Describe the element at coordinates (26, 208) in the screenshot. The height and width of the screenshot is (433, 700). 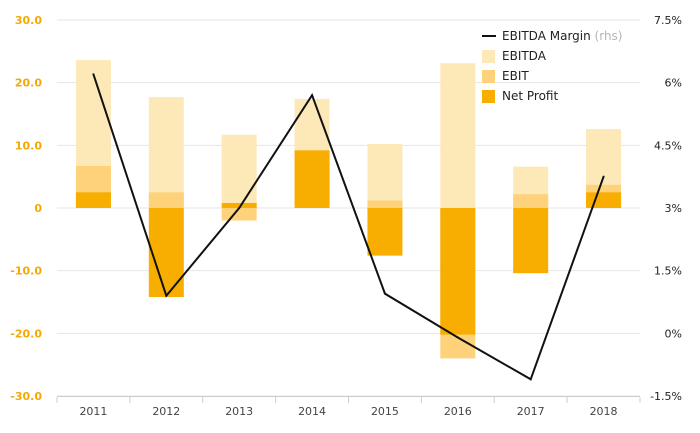
I see `y-axis-left: 30.0 20.0 10.0 0 -10.0 -20.0 -30.0` at that location.